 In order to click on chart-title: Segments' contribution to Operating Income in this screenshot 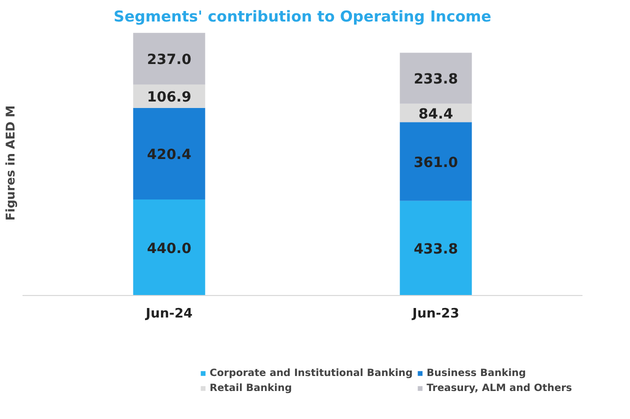, I will do `click(303, 17)`.